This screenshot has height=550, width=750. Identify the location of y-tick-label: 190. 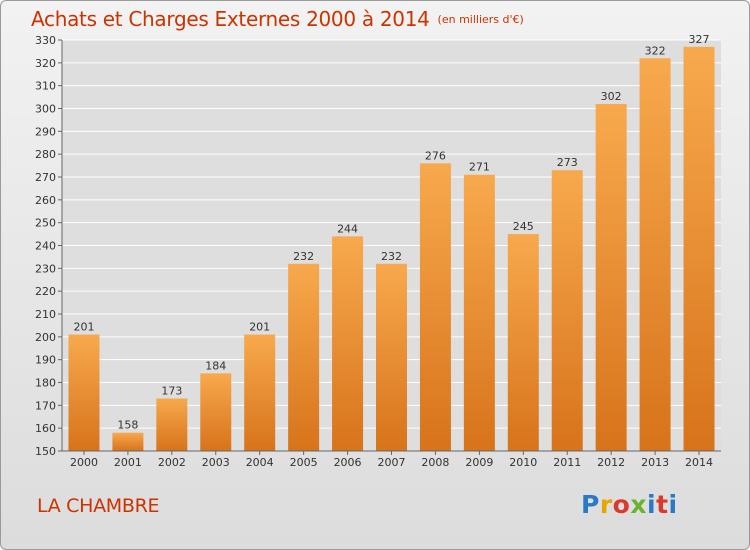
(45, 360).